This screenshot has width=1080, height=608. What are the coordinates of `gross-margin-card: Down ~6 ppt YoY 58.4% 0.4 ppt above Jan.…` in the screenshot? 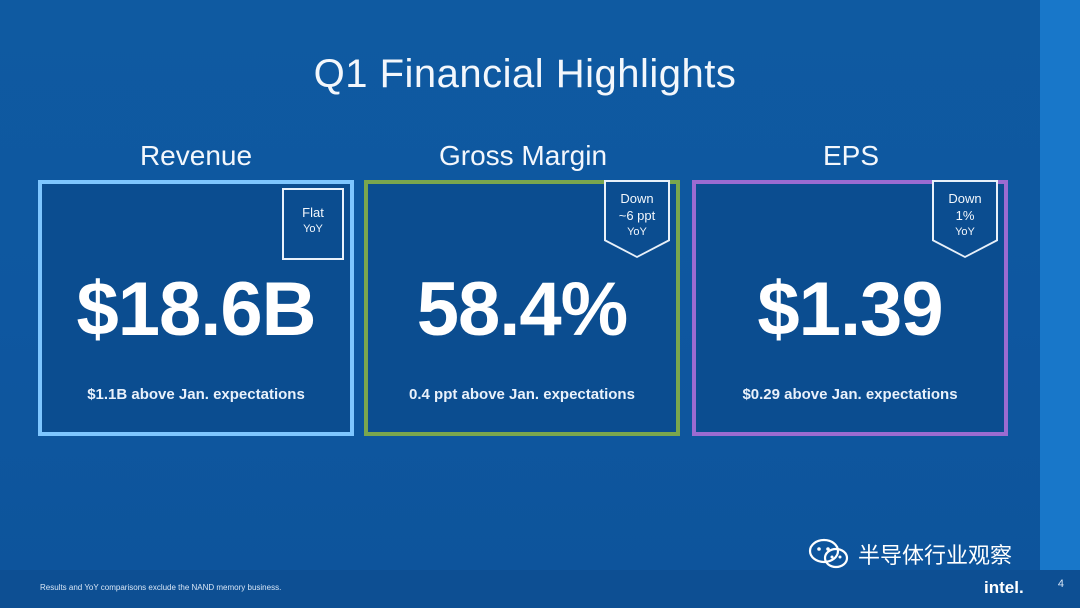 It's located at (522, 308).